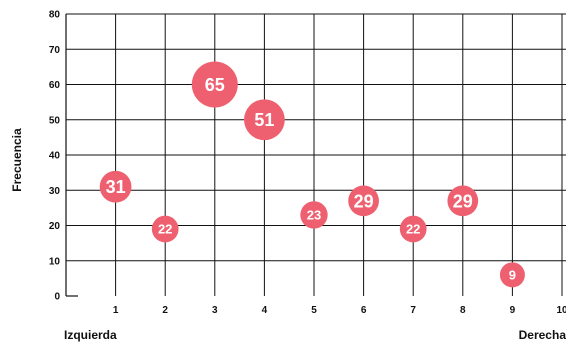 The image size is (566, 342). What do you see at coordinates (55, 85) in the screenshot?
I see `y-tick-label: 60` at bounding box center [55, 85].